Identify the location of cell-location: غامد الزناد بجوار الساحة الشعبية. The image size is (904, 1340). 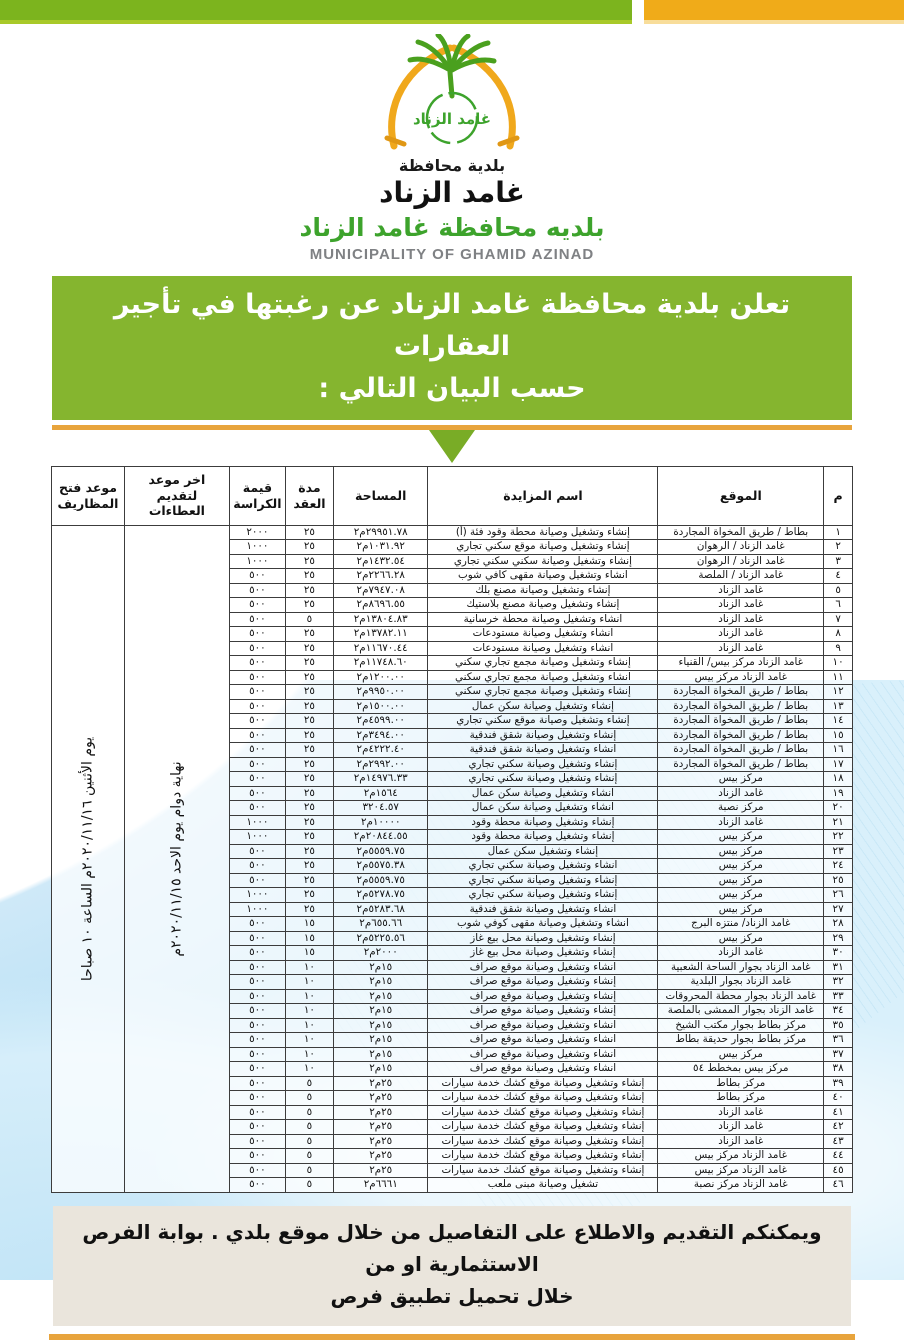
(741, 967).